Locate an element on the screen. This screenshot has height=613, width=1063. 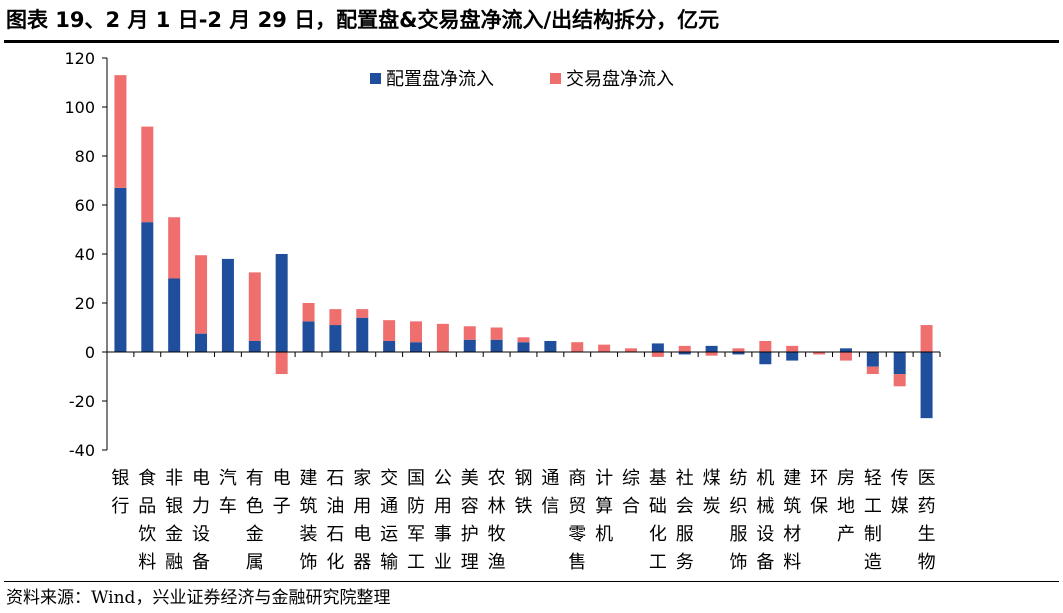
category-label: 建筑材料 is located at coordinates (792, 520).